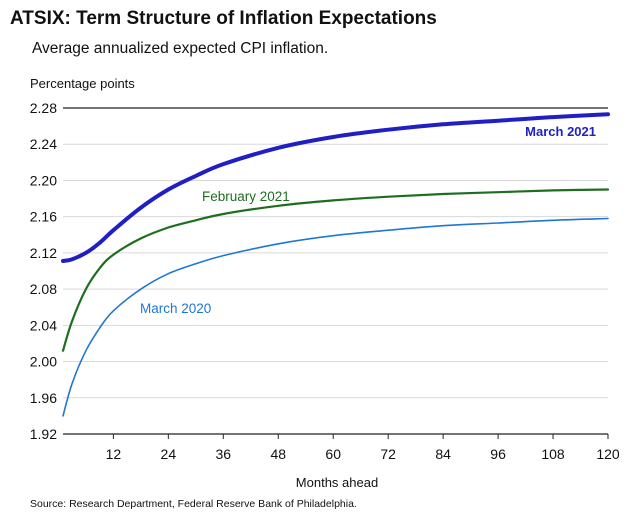  Describe the element at coordinates (43, 253) in the screenshot. I see `y-tick-label: 2.12` at that location.